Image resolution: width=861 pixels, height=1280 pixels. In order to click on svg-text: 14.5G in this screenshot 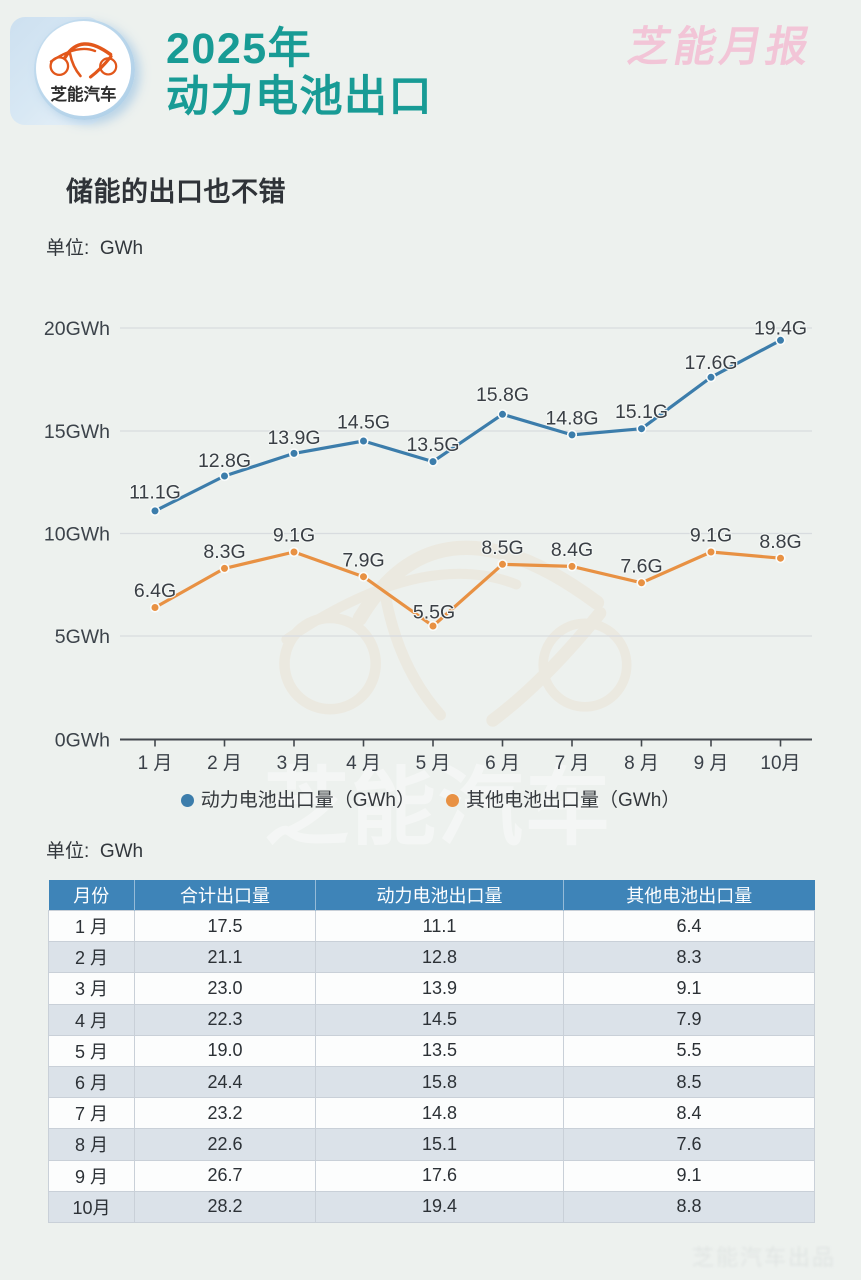, I will do `click(363, 423)`.